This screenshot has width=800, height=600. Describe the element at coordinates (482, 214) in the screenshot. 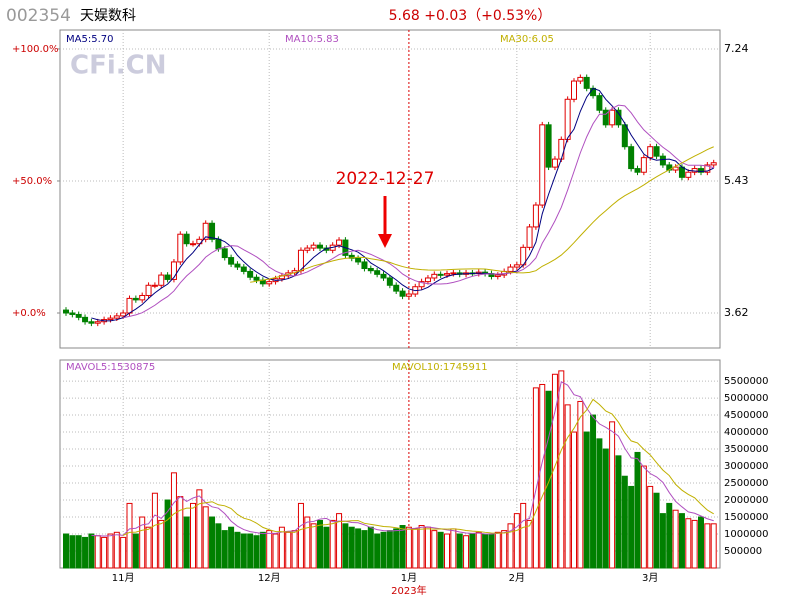

I see `ma-line` at that location.